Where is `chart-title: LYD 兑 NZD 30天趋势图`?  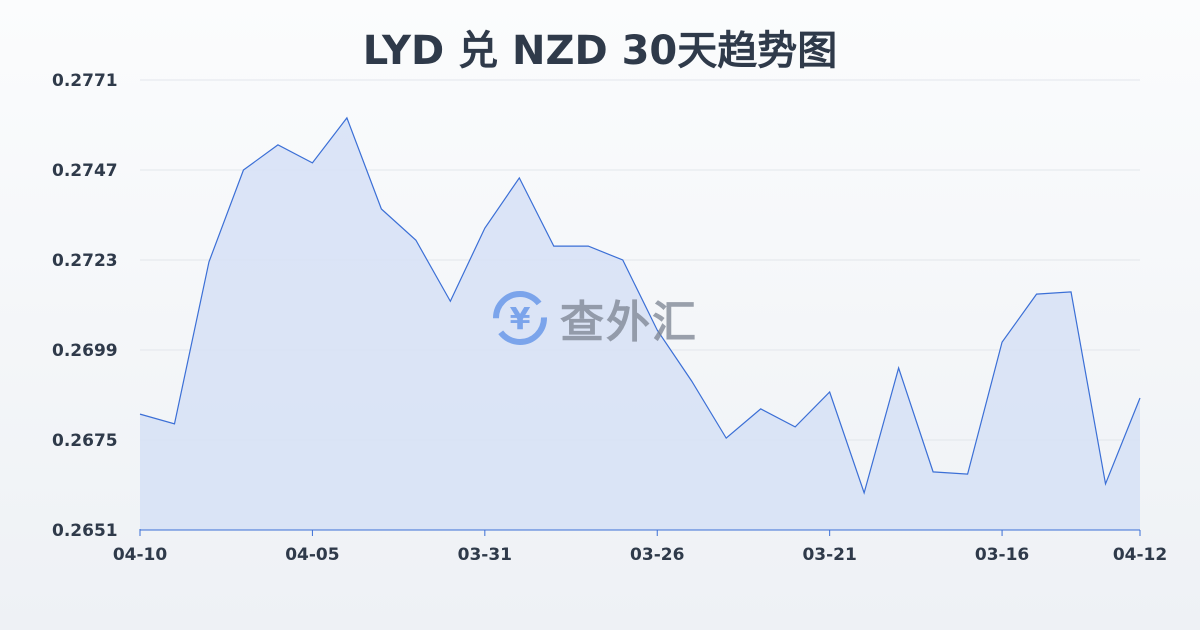 chart-title: LYD 兑 NZD 30天趋势图 is located at coordinates (600, 51).